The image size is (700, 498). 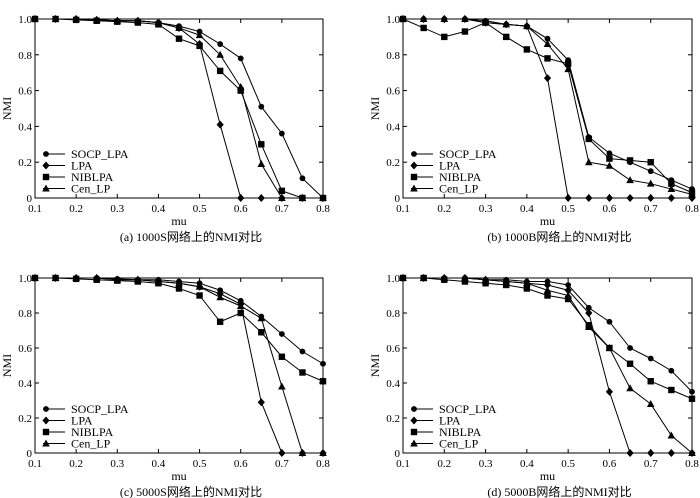 What do you see at coordinates (191, 491) in the screenshot?
I see `panel-caption: (c) 5000S网络上的NMI对比` at bounding box center [191, 491].